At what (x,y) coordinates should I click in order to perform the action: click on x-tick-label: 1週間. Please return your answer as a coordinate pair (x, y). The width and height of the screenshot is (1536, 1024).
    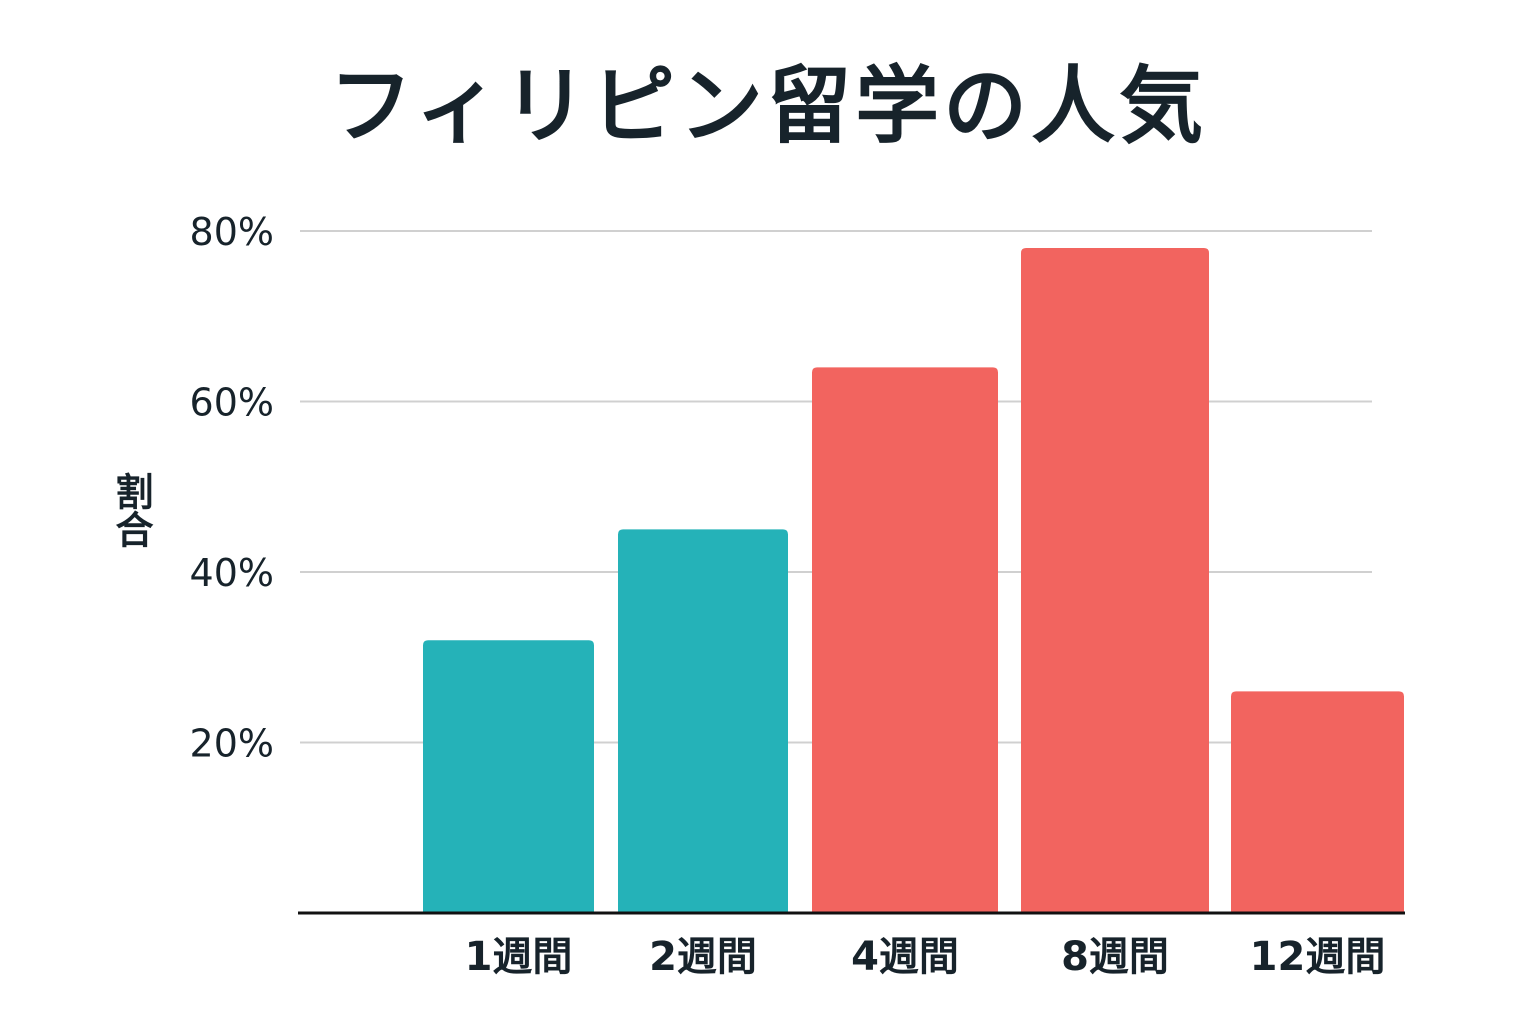
    Looking at the image, I should click on (519, 957).